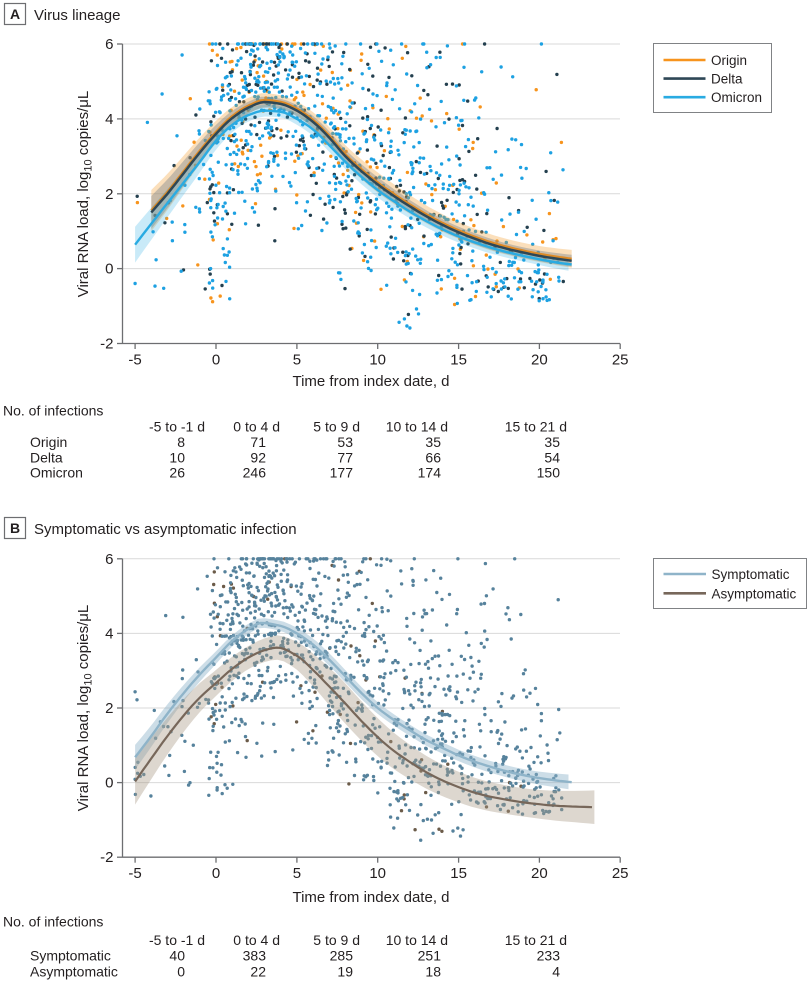 This screenshot has width=810, height=989. I want to click on svg-text: 77, so click(345, 457).